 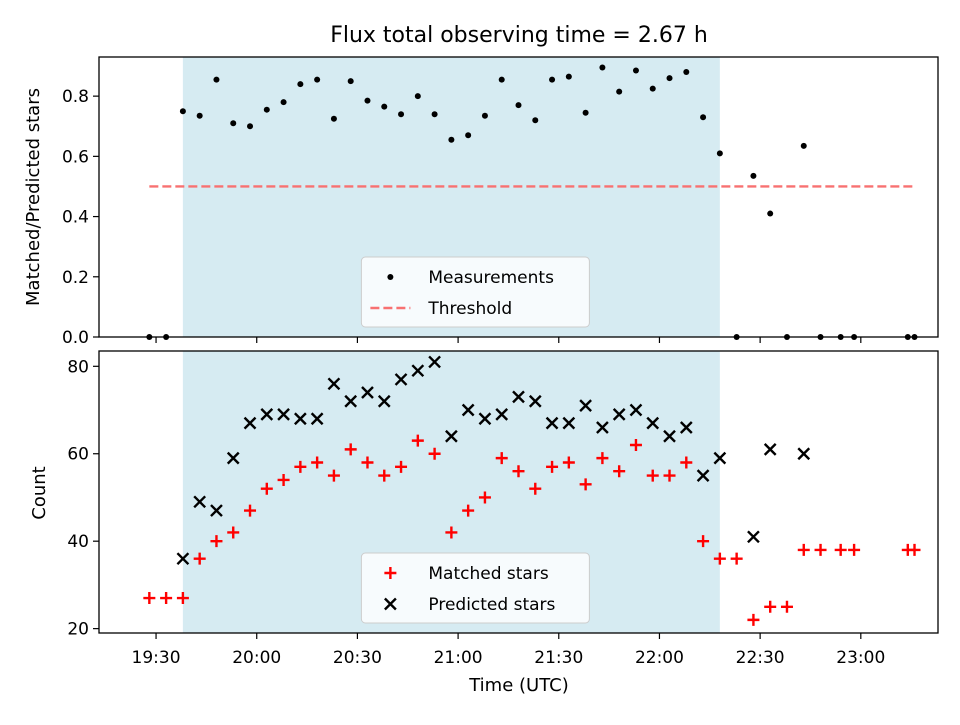 What do you see at coordinates (75, 278) in the screenshot?
I see `top-y-tick-label: 0.2` at bounding box center [75, 278].